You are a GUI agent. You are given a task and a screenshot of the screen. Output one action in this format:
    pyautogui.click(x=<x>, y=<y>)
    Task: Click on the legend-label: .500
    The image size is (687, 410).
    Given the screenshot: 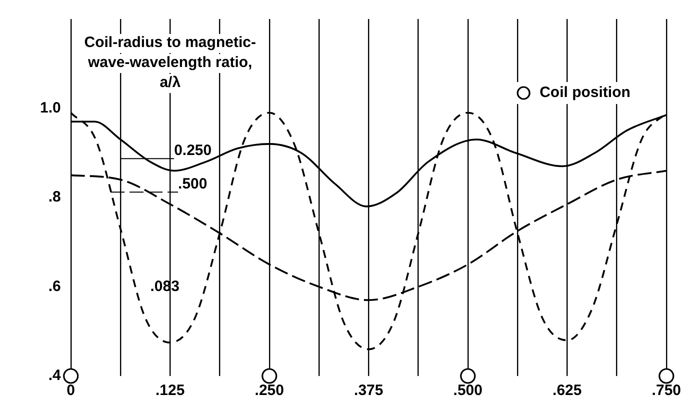 What is the action you would take?
    pyautogui.click(x=193, y=183)
    